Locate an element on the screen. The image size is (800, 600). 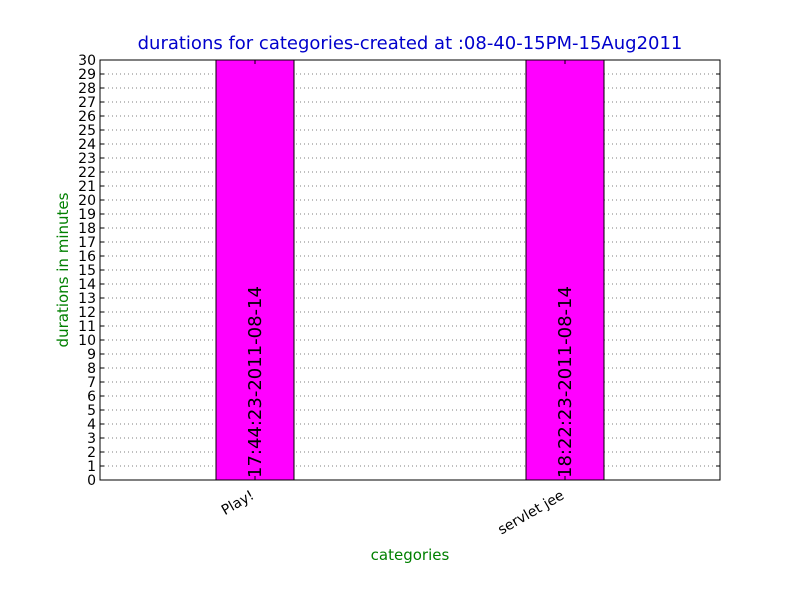
x-tick-label: servlet jee is located at coordinates (531, 513).